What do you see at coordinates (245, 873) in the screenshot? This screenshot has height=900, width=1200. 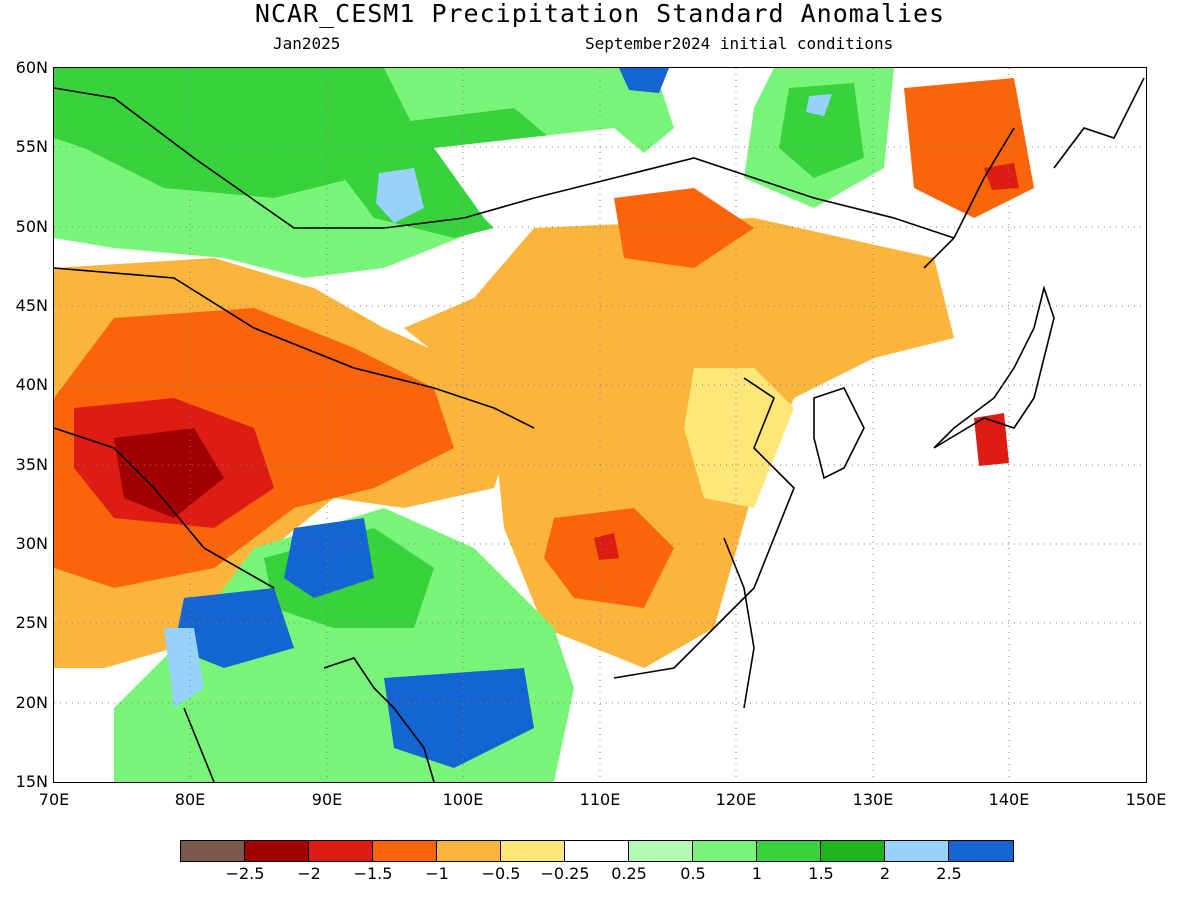 I see `colorbar-label: −2.5` at bounding box center [245, 873].